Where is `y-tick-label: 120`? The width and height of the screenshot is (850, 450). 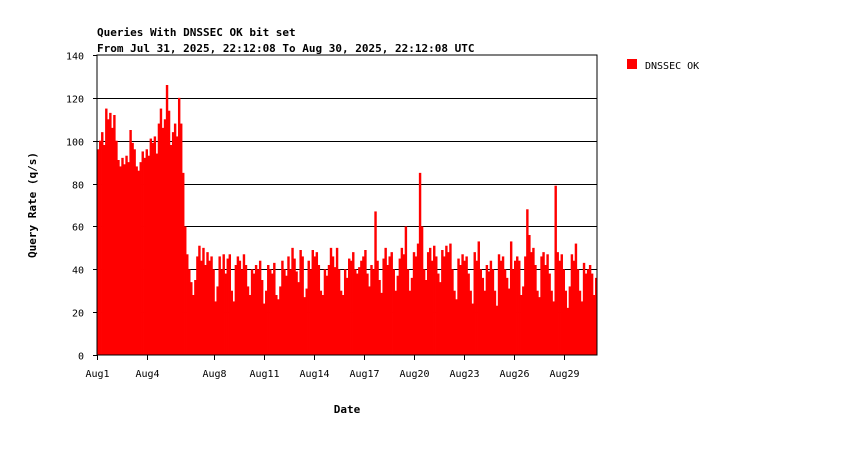 y-tick-label: 120 is located at coordinates (75, 100).